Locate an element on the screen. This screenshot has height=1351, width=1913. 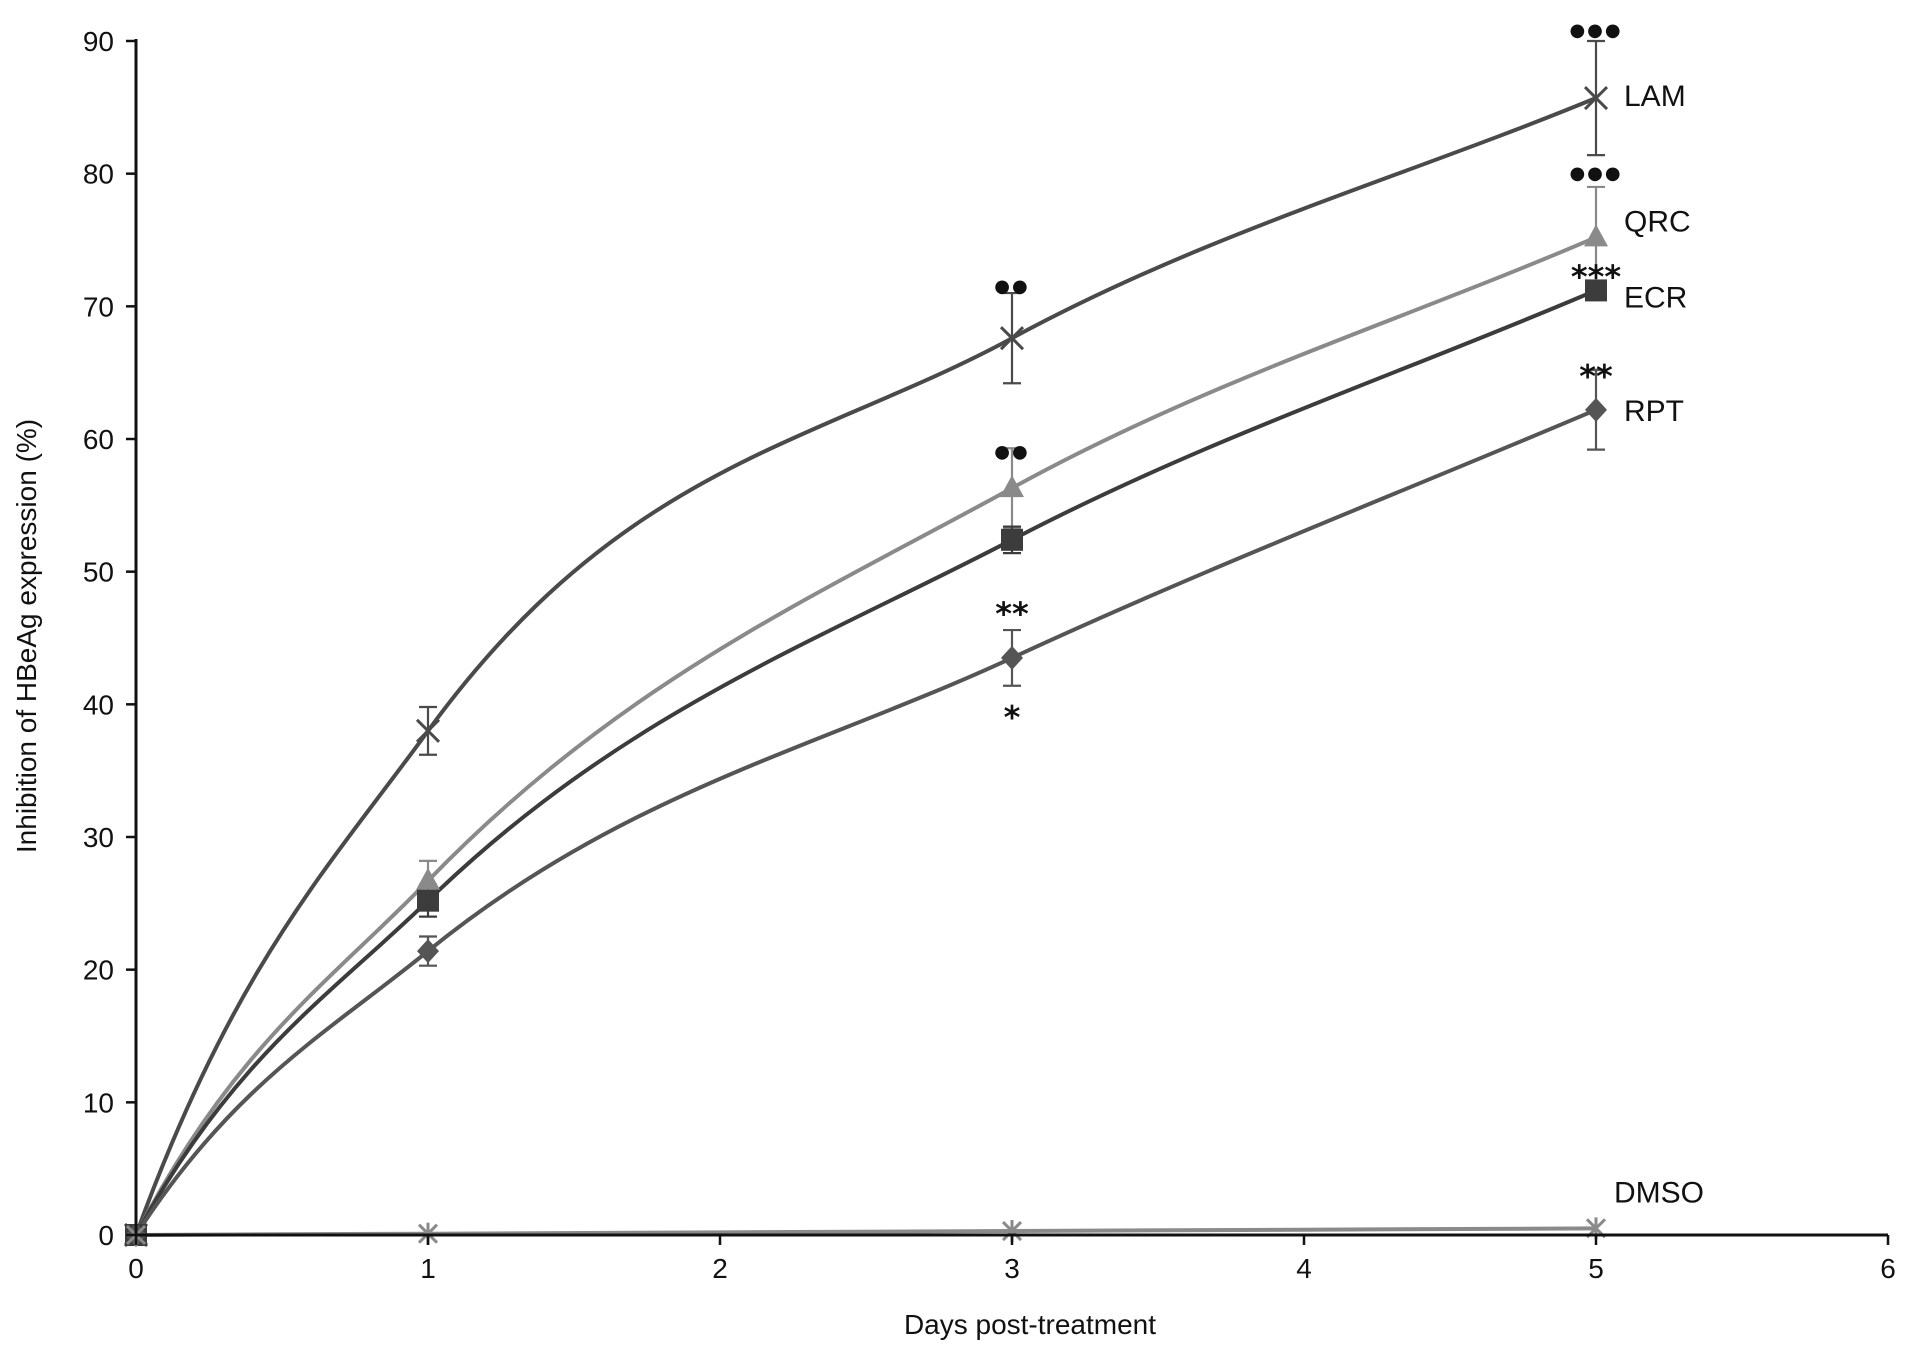
y-tick-label: 10 is located at coordinates (98, 1102).